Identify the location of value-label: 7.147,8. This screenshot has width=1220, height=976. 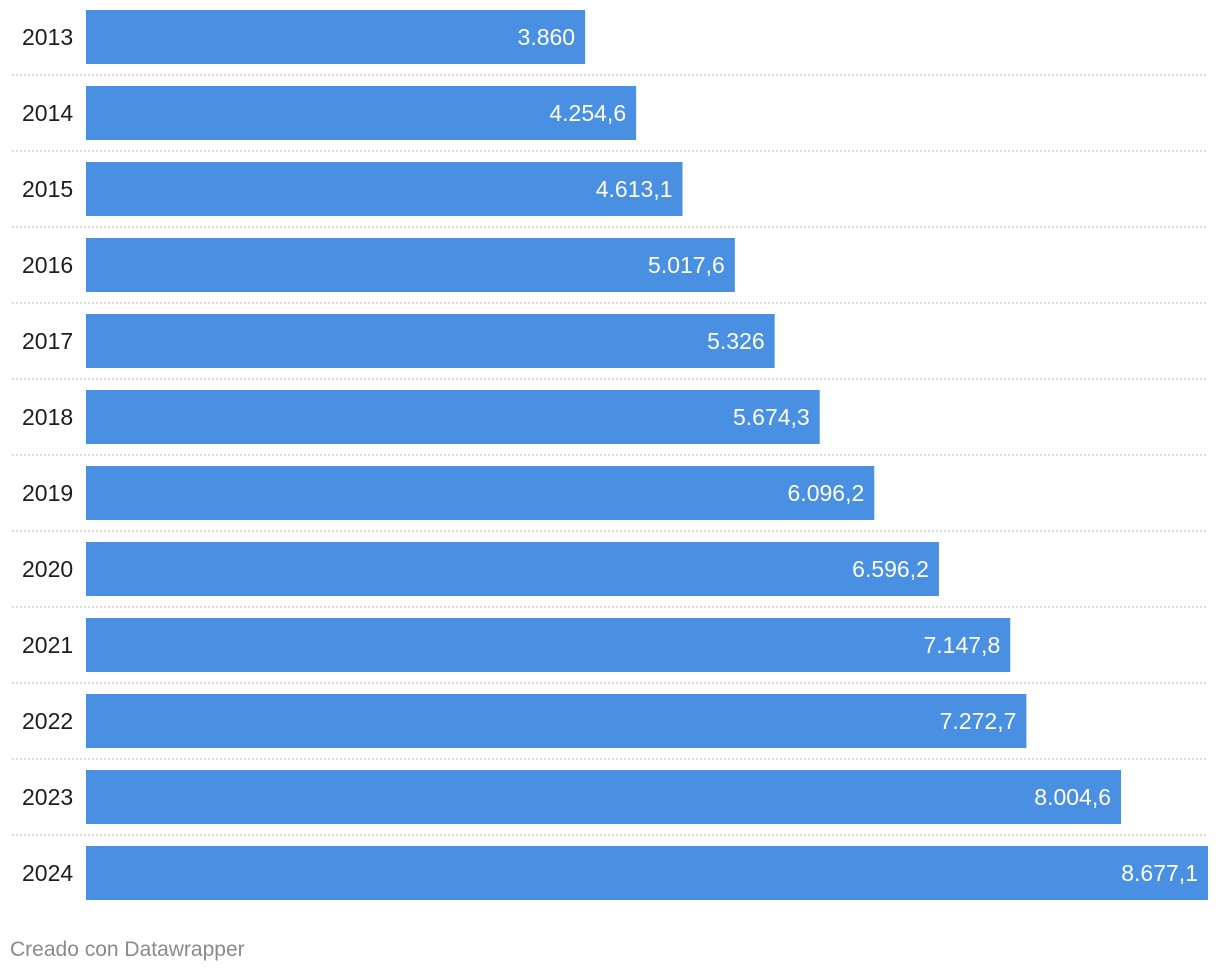
(962, 645).